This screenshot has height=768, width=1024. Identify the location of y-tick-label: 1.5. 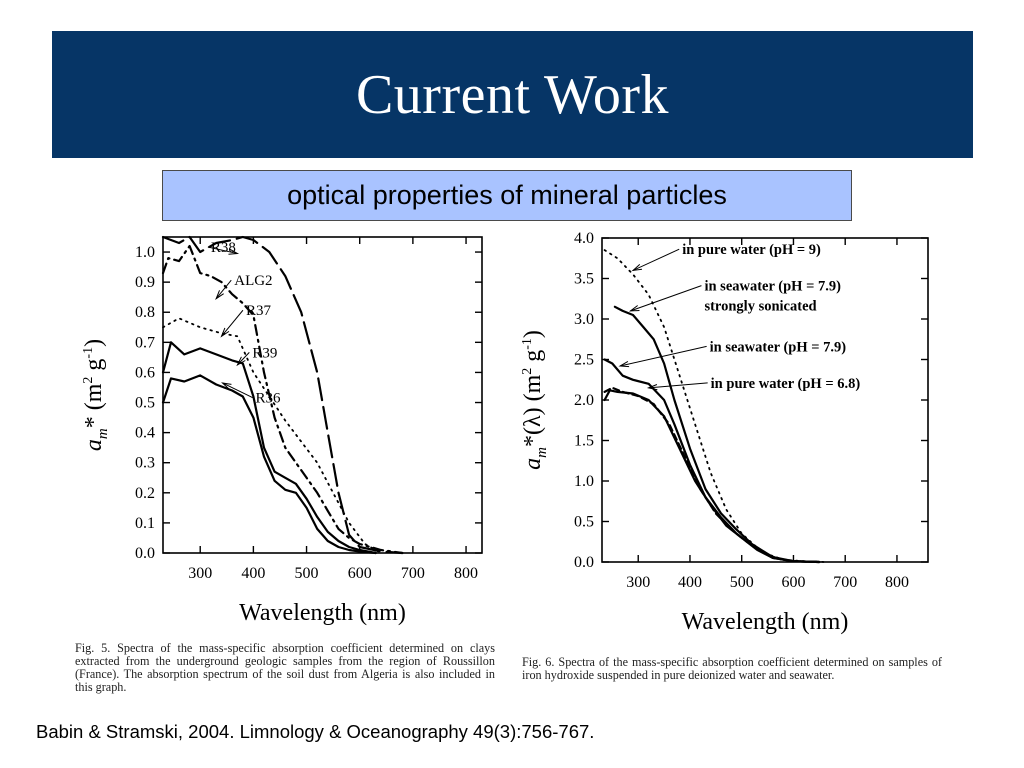
(584, 441).